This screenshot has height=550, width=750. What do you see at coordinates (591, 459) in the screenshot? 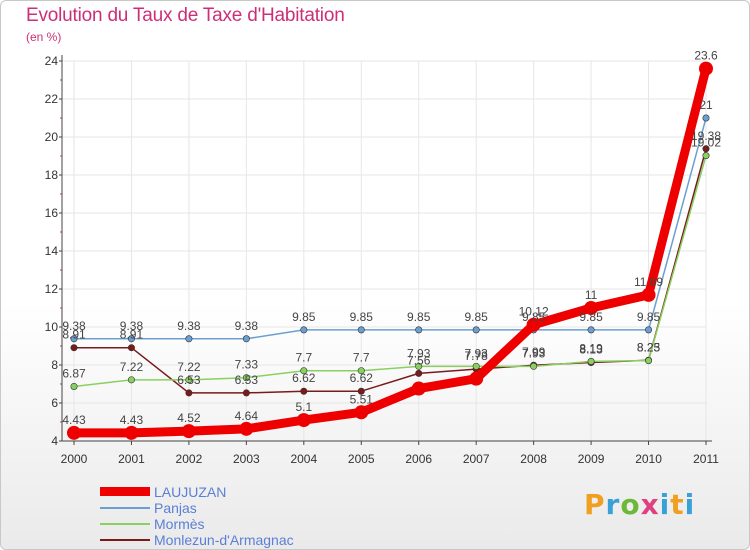
I see `x-tick-label: 2009` at bounding box center [591, 459].